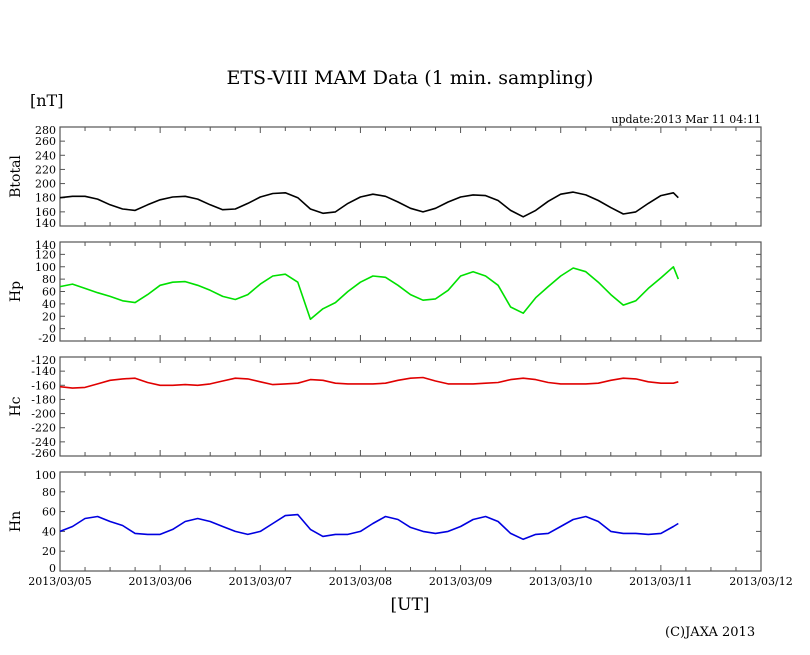  What do you see at coordinates (43, 453) in the screenshot?
I see `y-tick-label: -260` at bounding box center [43, 453].